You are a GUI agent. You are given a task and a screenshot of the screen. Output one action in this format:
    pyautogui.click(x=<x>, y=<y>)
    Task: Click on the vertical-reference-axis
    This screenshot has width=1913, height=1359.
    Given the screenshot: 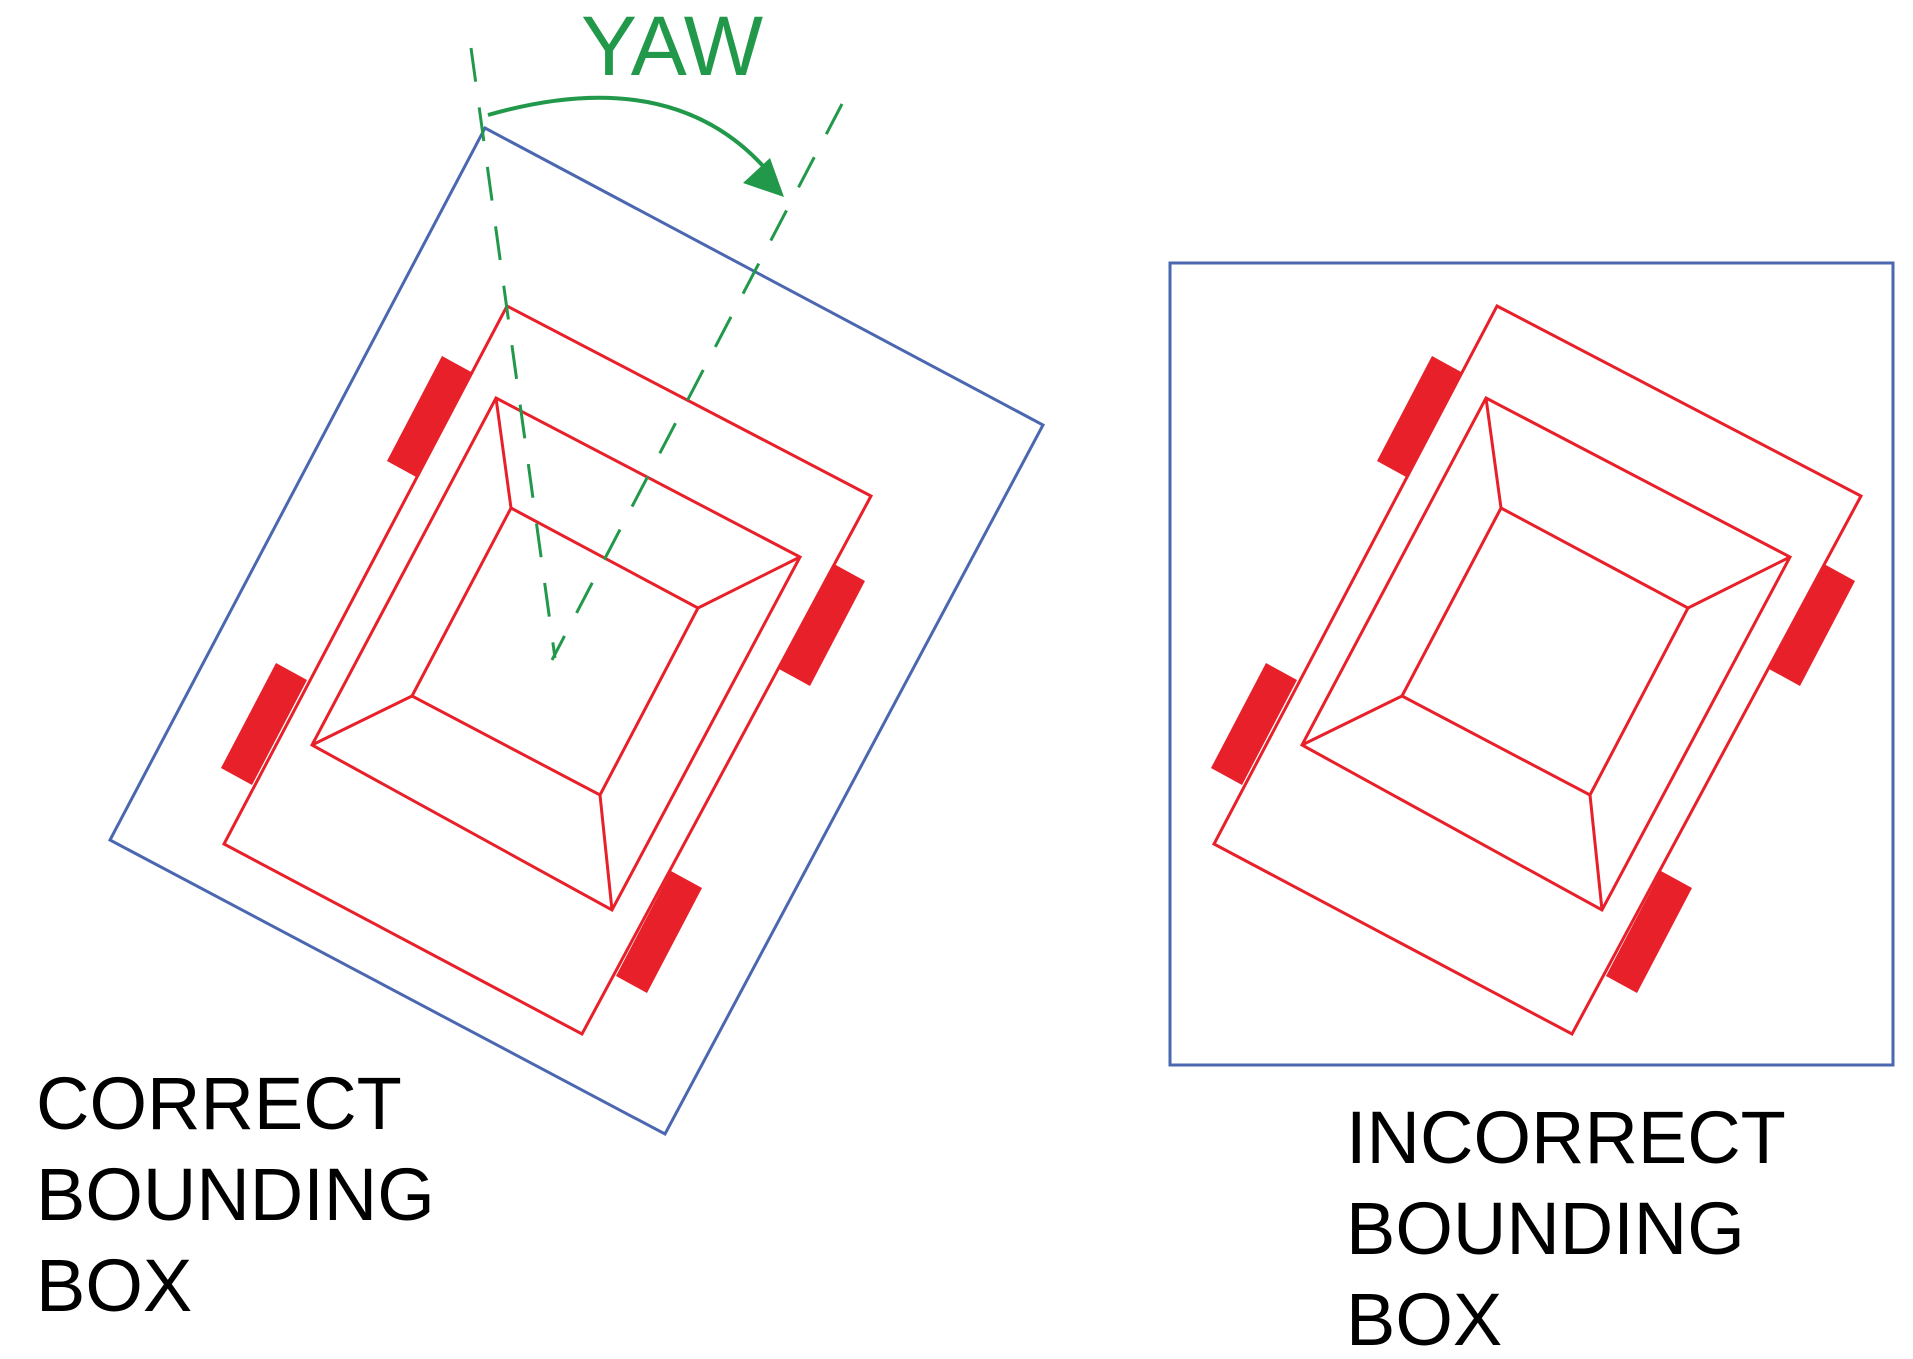 What is the action you would take?
    pyautogui.click(x=513, y=353)
    